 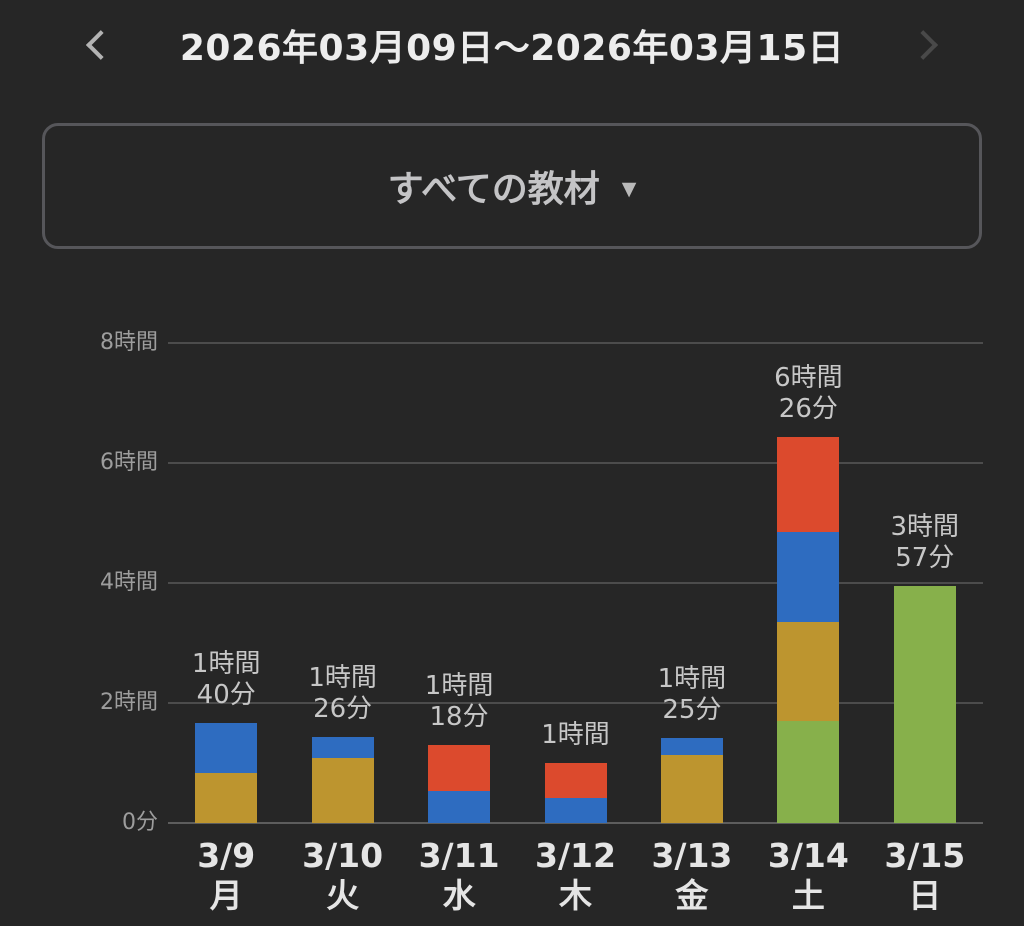 I want to click on x-axis-date: 3/12, so click(x=575, y=855).